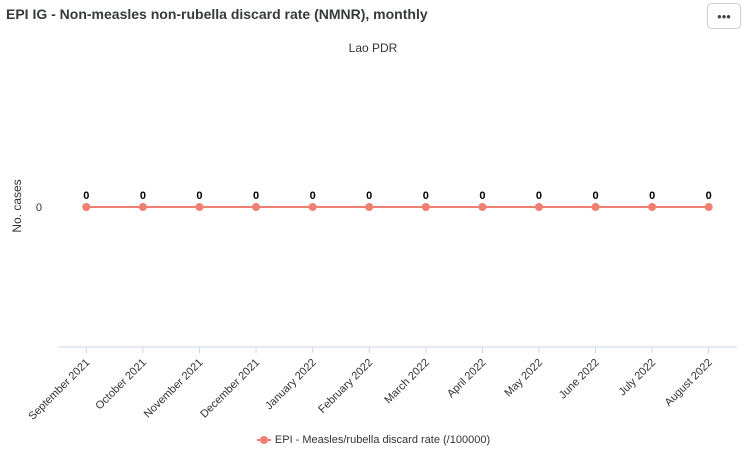 This screenshot has height=459, width=747. Describe the element at coordinates (407, 382) in the screenshot. I see `x-tick-label: March 2022` at that location.